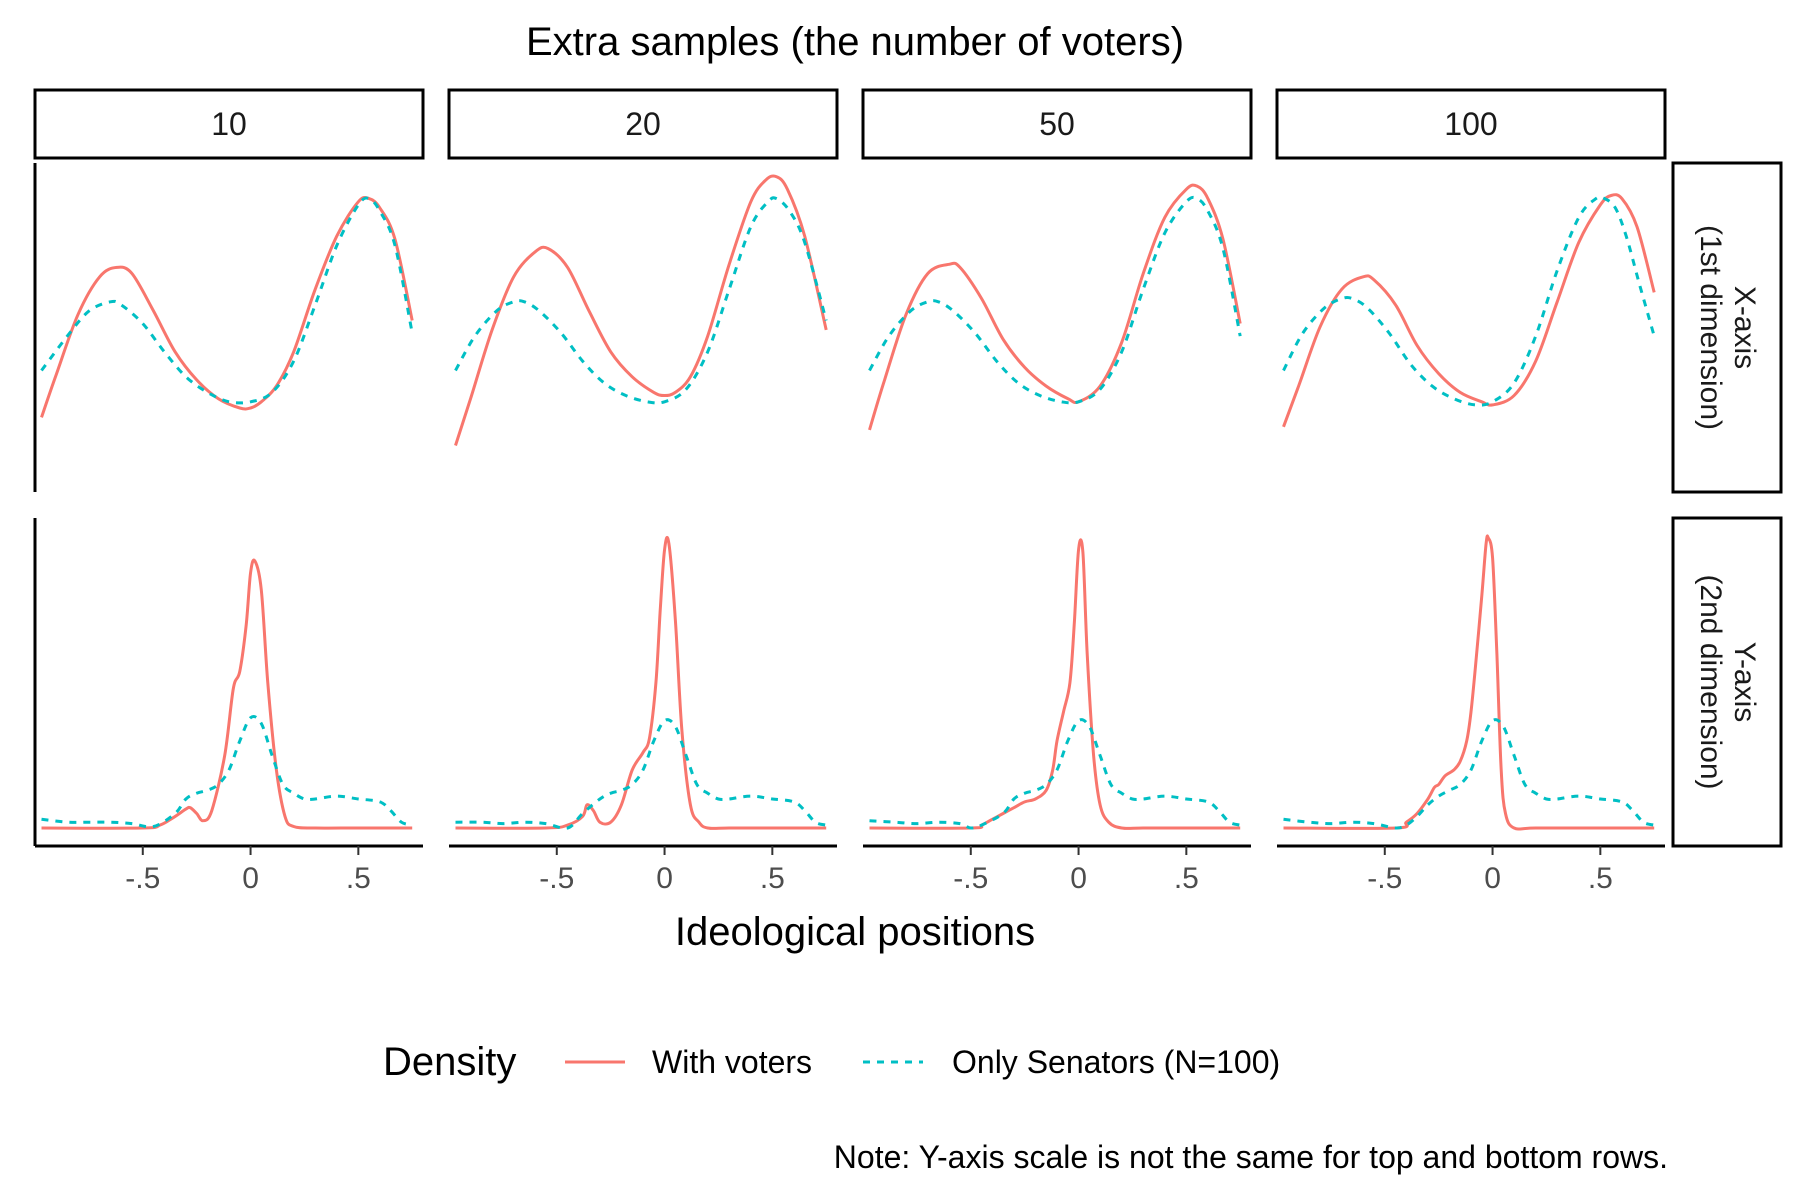  I want to click on x-axes: -.5 0 .5 -.5 0 .5 -.5 0 .5 -.5 0 .5, so click(850, 869).